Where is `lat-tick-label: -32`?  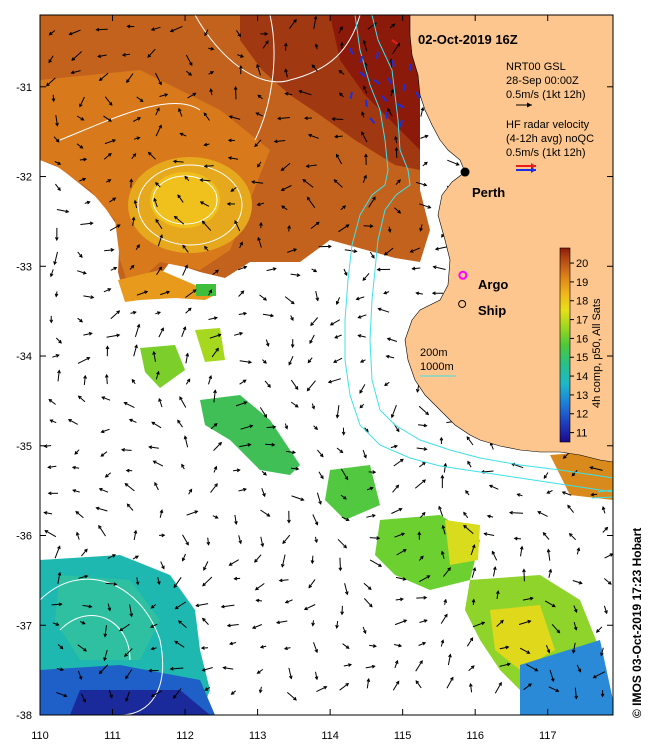 lat-tick-label: -32 is located at coordinates (24, 178).